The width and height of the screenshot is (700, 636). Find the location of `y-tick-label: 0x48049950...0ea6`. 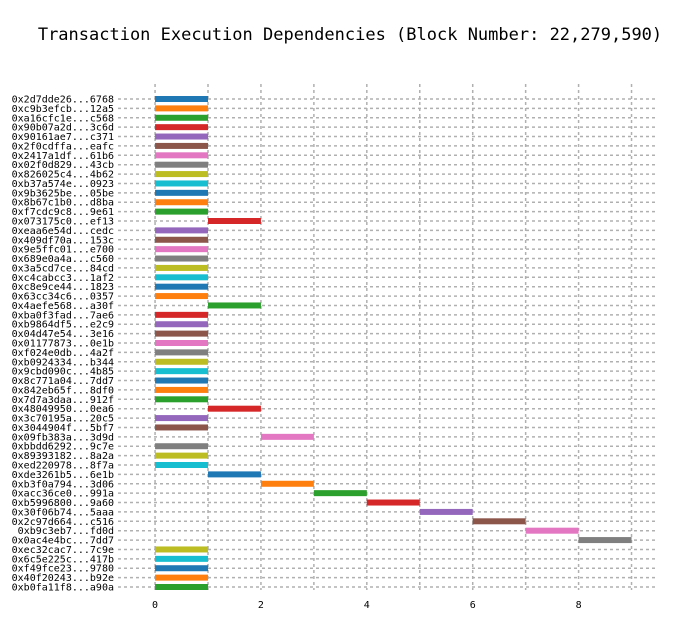

y-tick-label: 0x48049950...0ea6 is located at coordinates (63, 409).